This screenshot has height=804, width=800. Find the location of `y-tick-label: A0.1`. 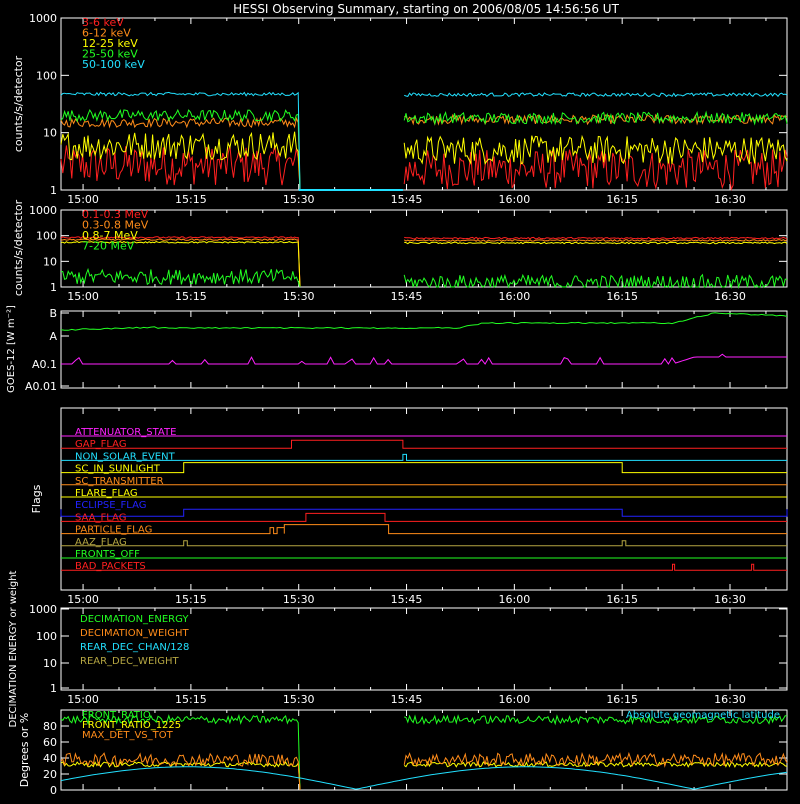

y-tick-label: A0.1 is located at coordinates (44, 364).